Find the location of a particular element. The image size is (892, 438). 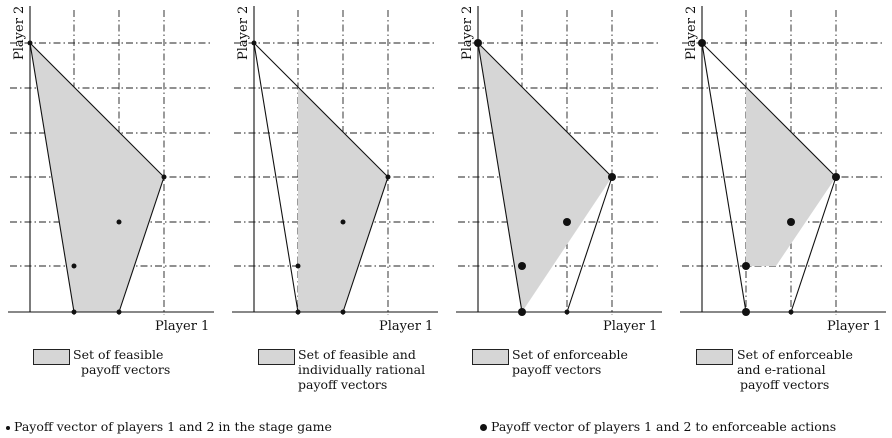

legend-line: individually rational is located at coordinates (362, 369).